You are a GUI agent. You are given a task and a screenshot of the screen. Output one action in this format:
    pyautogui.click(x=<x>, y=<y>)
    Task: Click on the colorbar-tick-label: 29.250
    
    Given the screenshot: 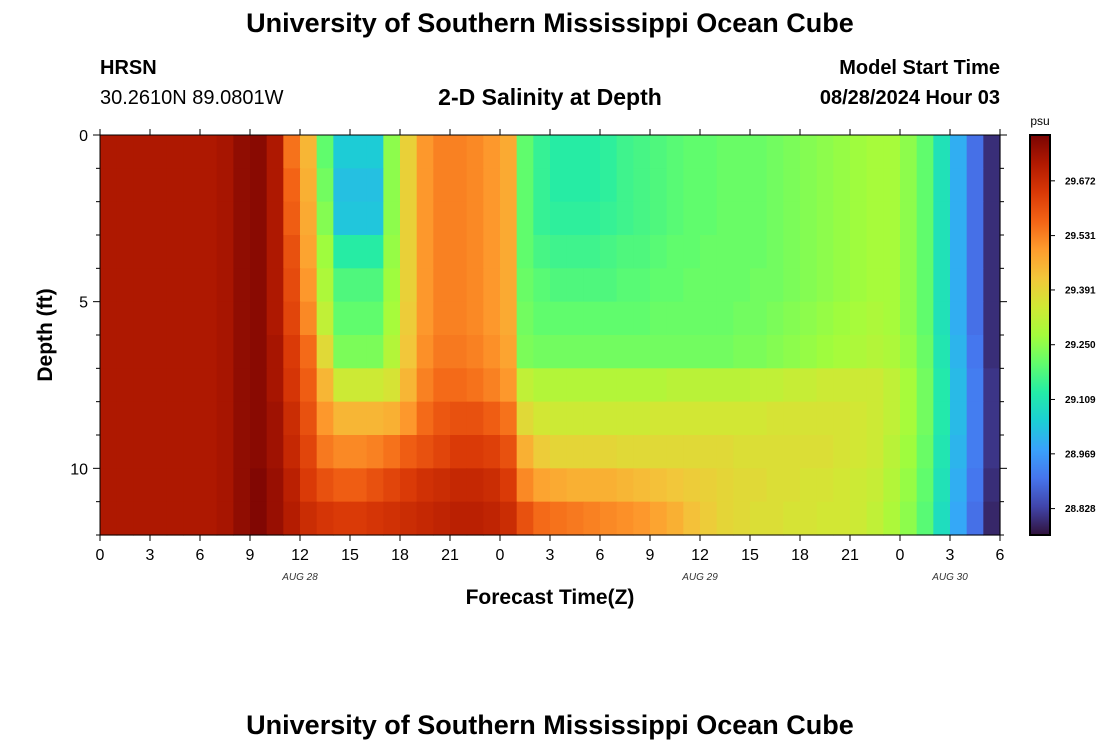 What is the action you would take?
    pyautogui.click(x=1080, y=345)
    